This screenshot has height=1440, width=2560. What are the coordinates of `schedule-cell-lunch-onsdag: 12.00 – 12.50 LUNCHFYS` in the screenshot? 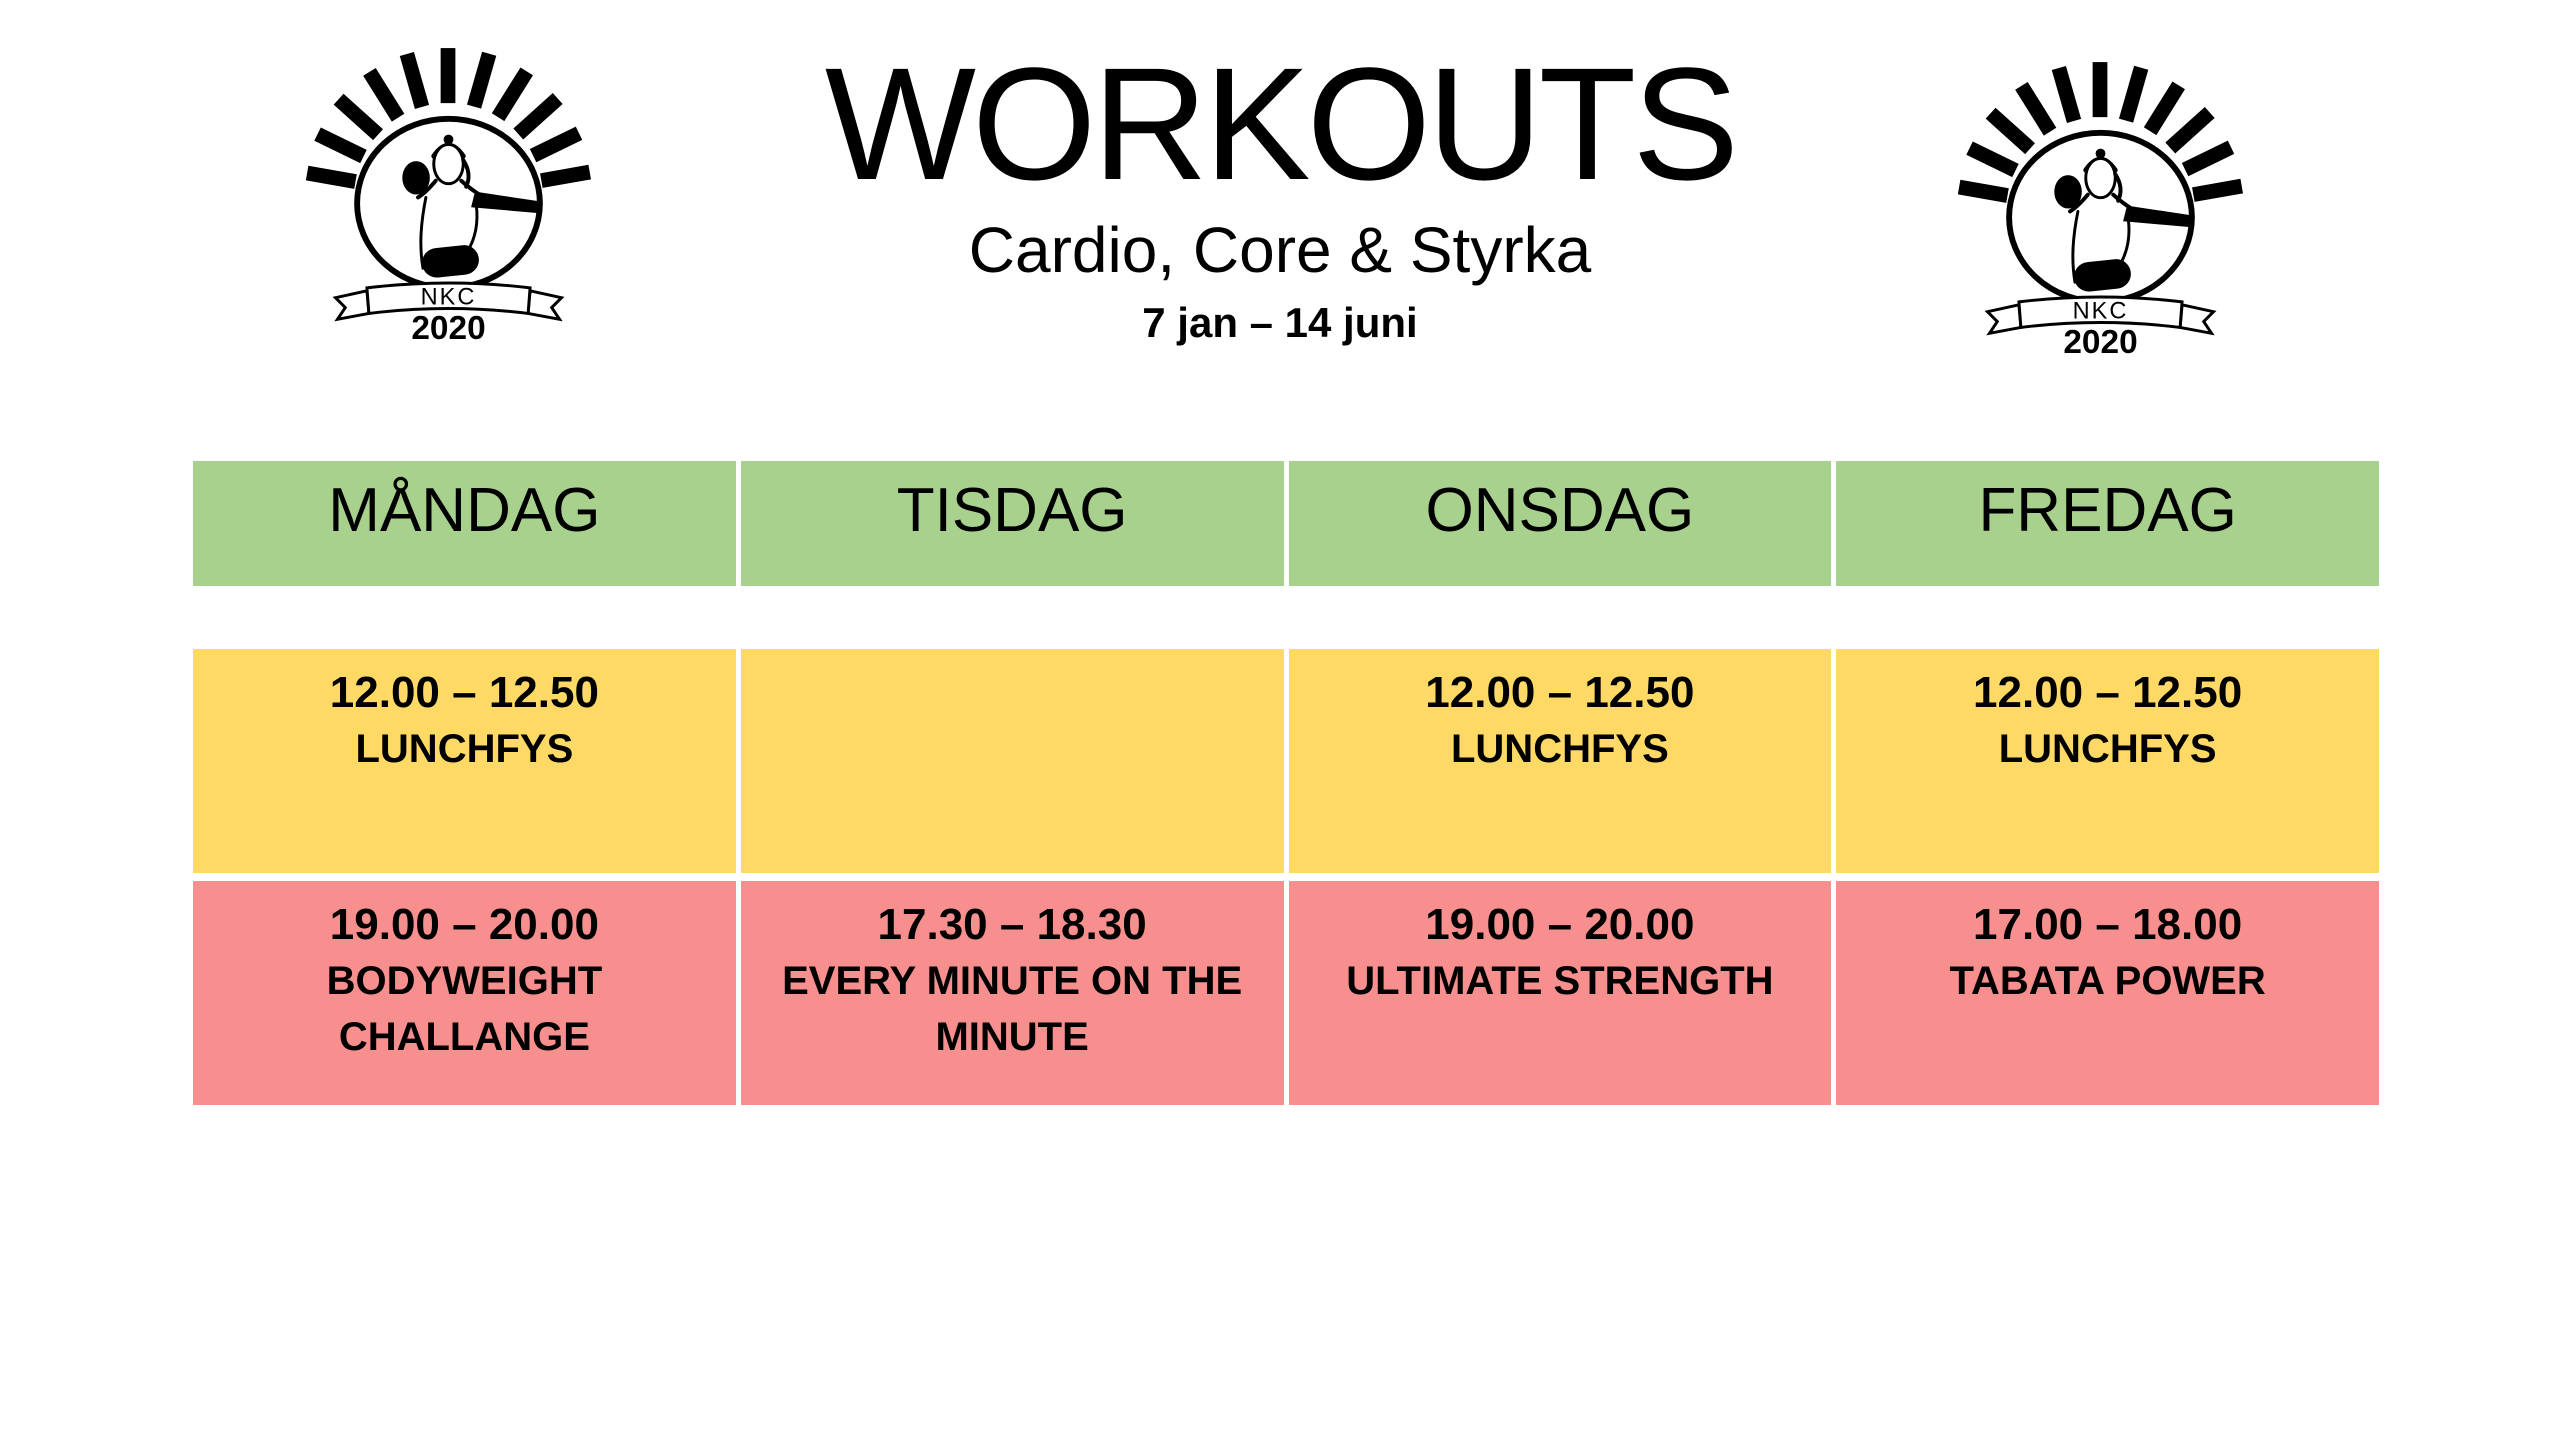 It's located at (1560, 761).